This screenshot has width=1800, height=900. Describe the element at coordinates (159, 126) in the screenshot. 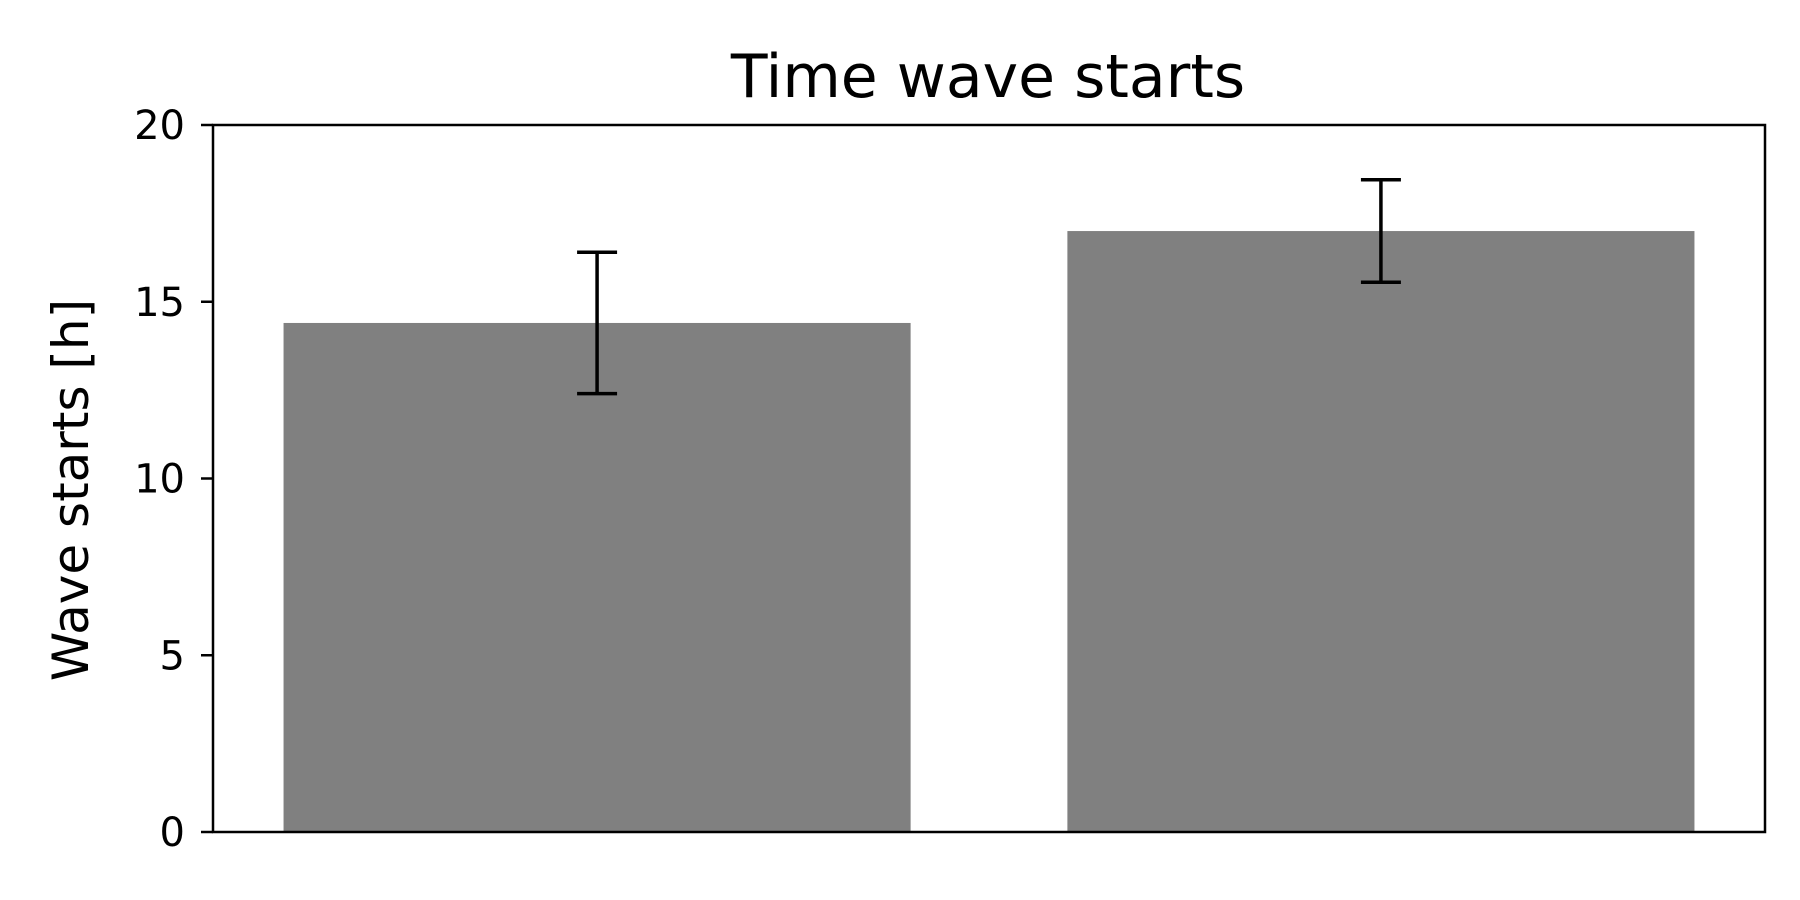

I see `y-tick-label-20: 20` at that location.